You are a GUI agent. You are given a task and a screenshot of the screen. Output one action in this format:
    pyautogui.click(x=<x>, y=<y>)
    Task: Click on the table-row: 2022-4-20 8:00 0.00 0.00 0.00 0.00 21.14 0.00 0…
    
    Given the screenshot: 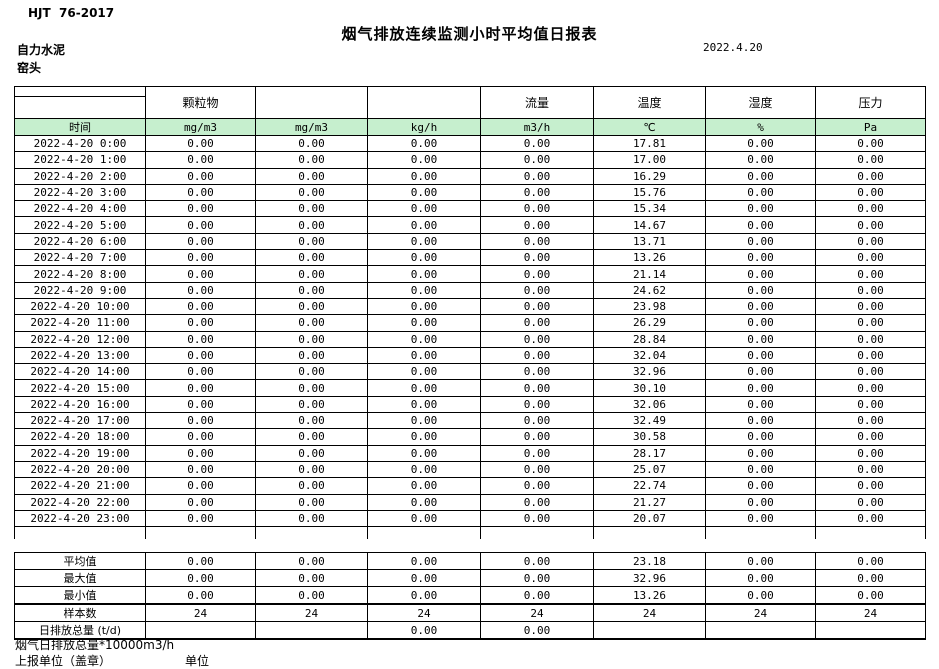 What is the action you would take?
    pyautogui.click(x=470, y=274)
    